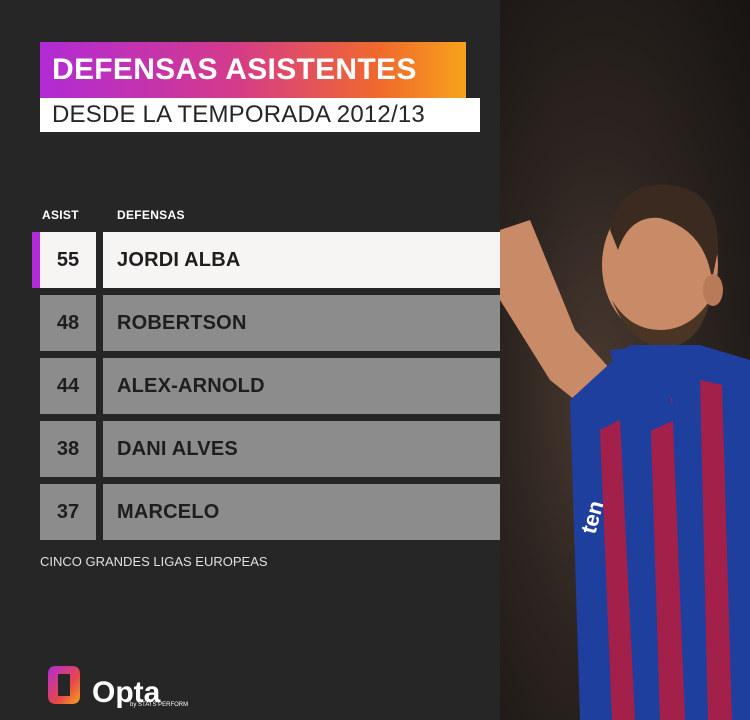 This screenshot has width=750, height=720. Describe the element at coordinates (301, 260) in the screenshot. I see `player-name: JORDI ALBA` at that location.